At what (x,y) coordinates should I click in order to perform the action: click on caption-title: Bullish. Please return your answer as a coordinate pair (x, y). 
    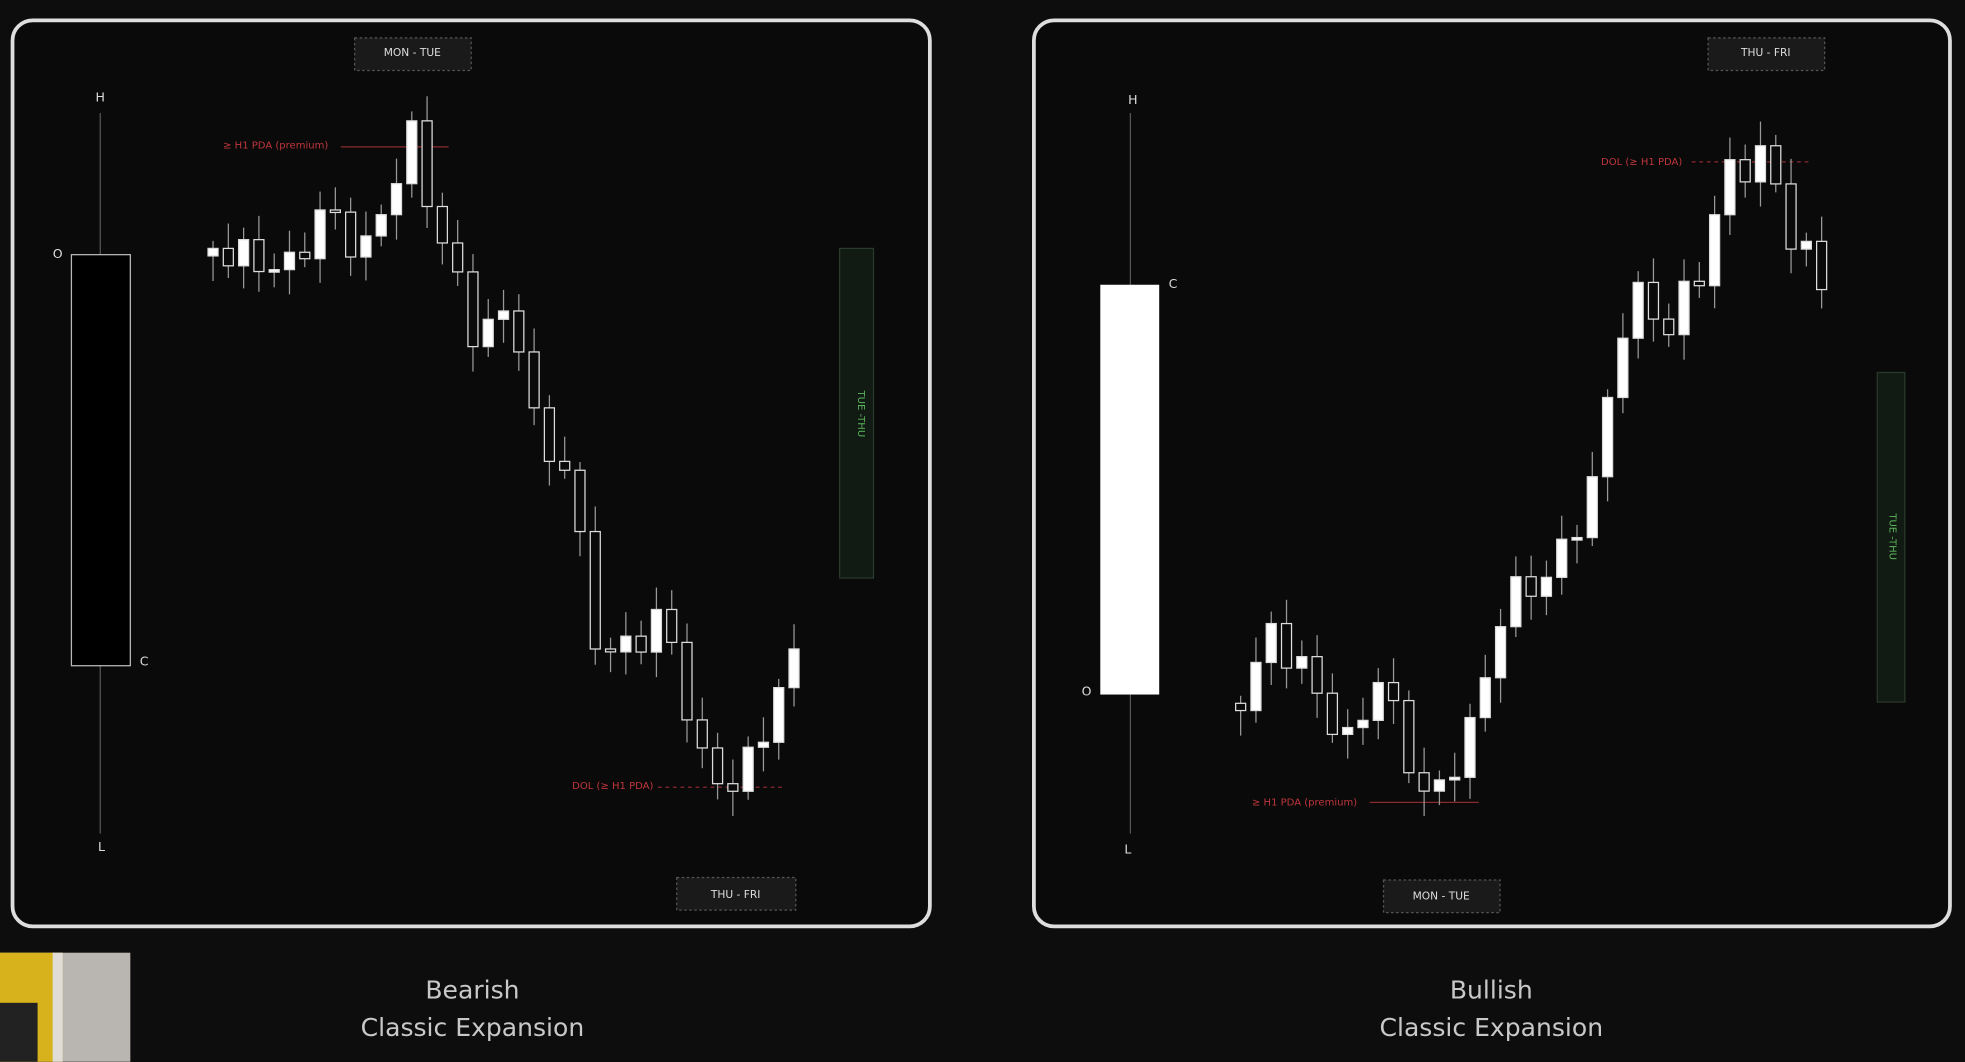
    Looking at the image, I should click on (1491, 990).